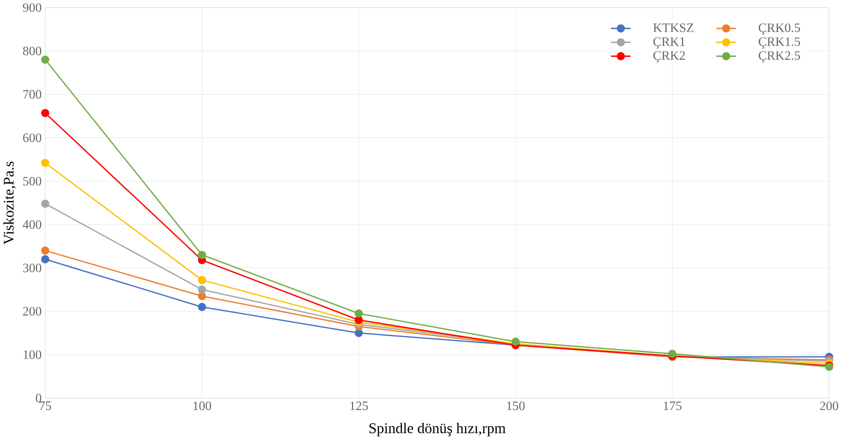  I want to click on x-tick-label: 125, so click(359, 405).